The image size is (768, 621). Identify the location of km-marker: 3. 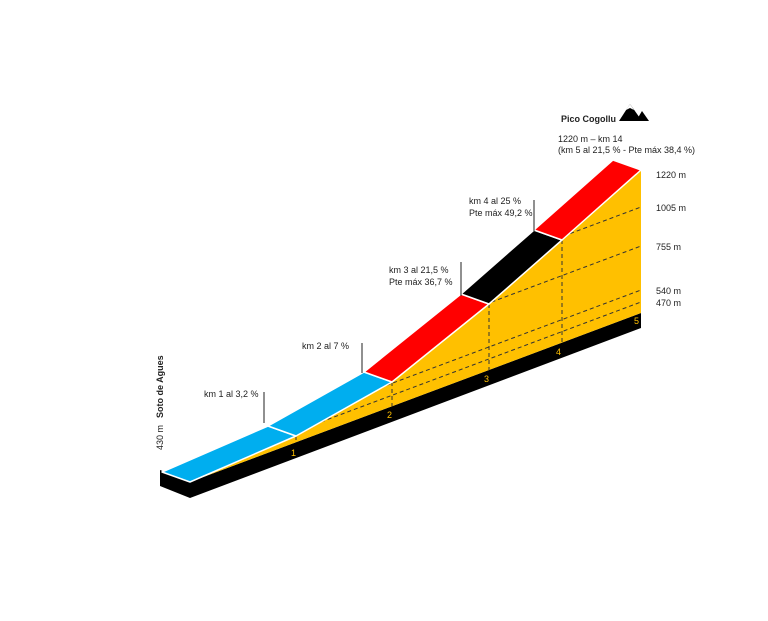
(486, 379).